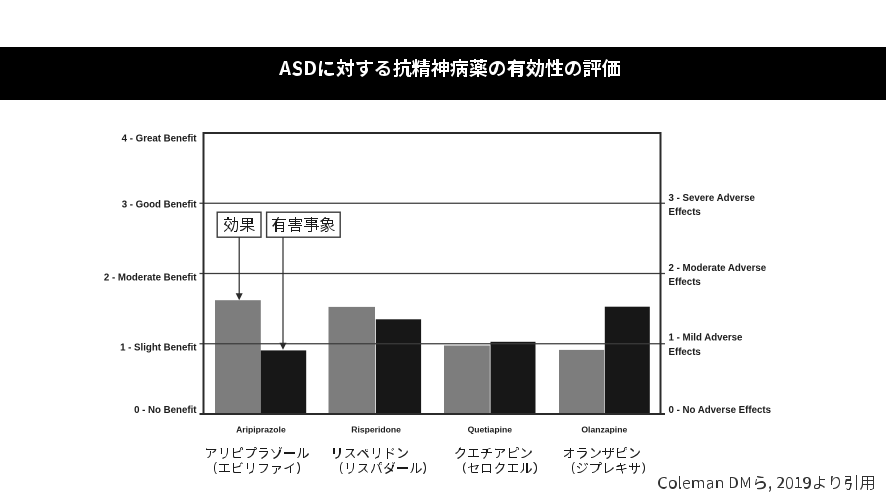  I want to click on svg-text: Risperidone, so click(376, 429).